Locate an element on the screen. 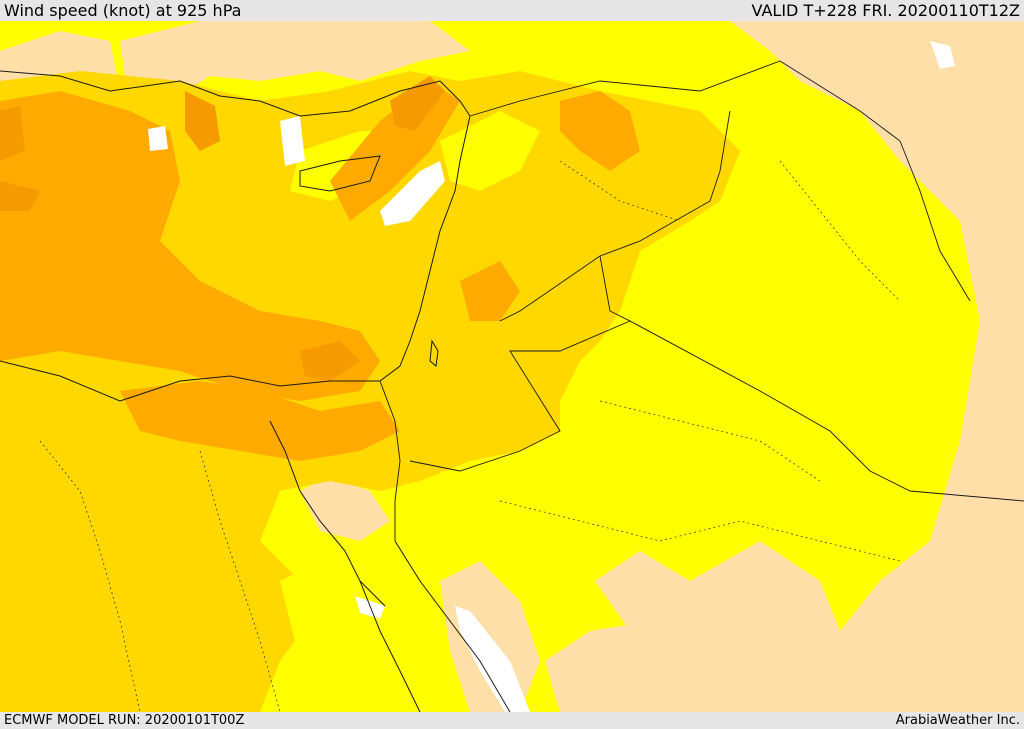 Image resolution: width=1024 pixels, height=729 pixels. credit: ArabiaWeather Inc. is located at coordinates (957, 720).